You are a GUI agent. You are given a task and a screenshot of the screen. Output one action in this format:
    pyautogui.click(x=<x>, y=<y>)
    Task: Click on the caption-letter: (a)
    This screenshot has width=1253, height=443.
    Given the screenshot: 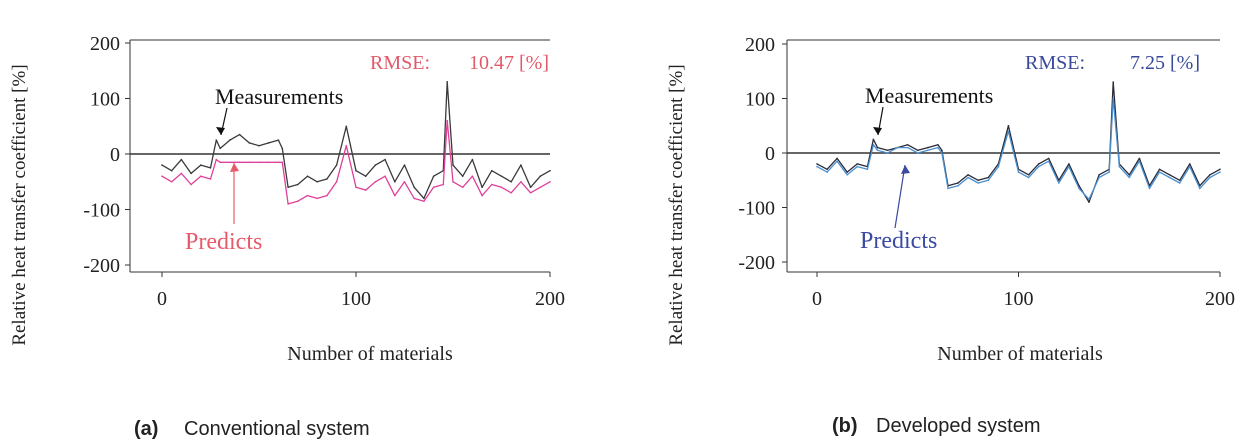 What is the action you would take?
    pyautogui.click(x=146, y=429)
    